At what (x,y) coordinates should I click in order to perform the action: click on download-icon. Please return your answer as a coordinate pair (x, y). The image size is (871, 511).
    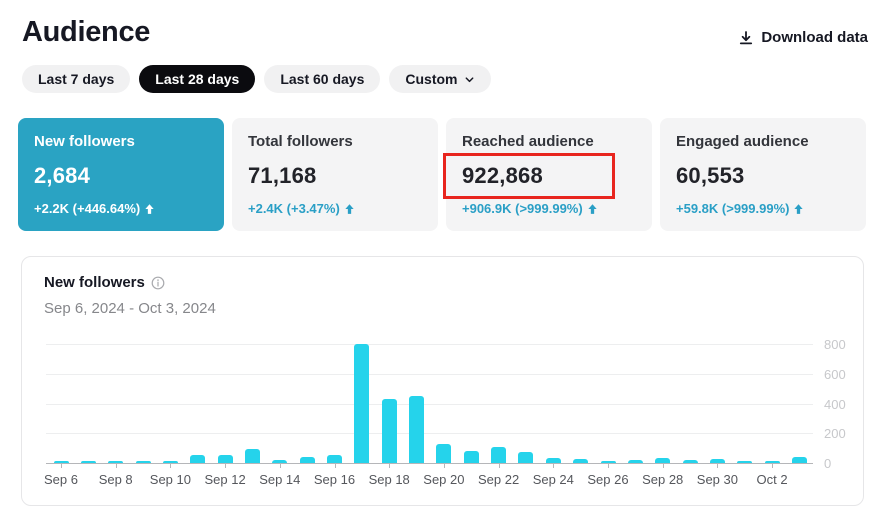
    Looking at the image, I should click on (746, 38).